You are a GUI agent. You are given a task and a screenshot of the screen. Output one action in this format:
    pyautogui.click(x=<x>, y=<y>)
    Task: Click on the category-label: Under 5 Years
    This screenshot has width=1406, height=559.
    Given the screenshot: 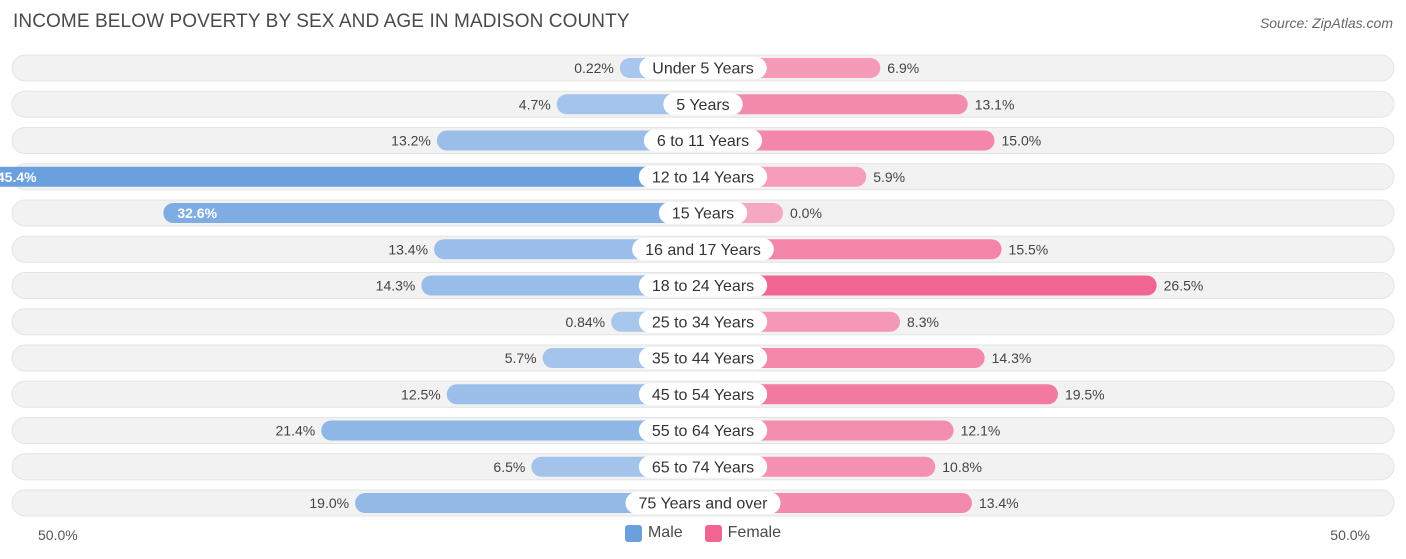 What is the action you would take?
    pyautogui.click(x=702, y=69)
    